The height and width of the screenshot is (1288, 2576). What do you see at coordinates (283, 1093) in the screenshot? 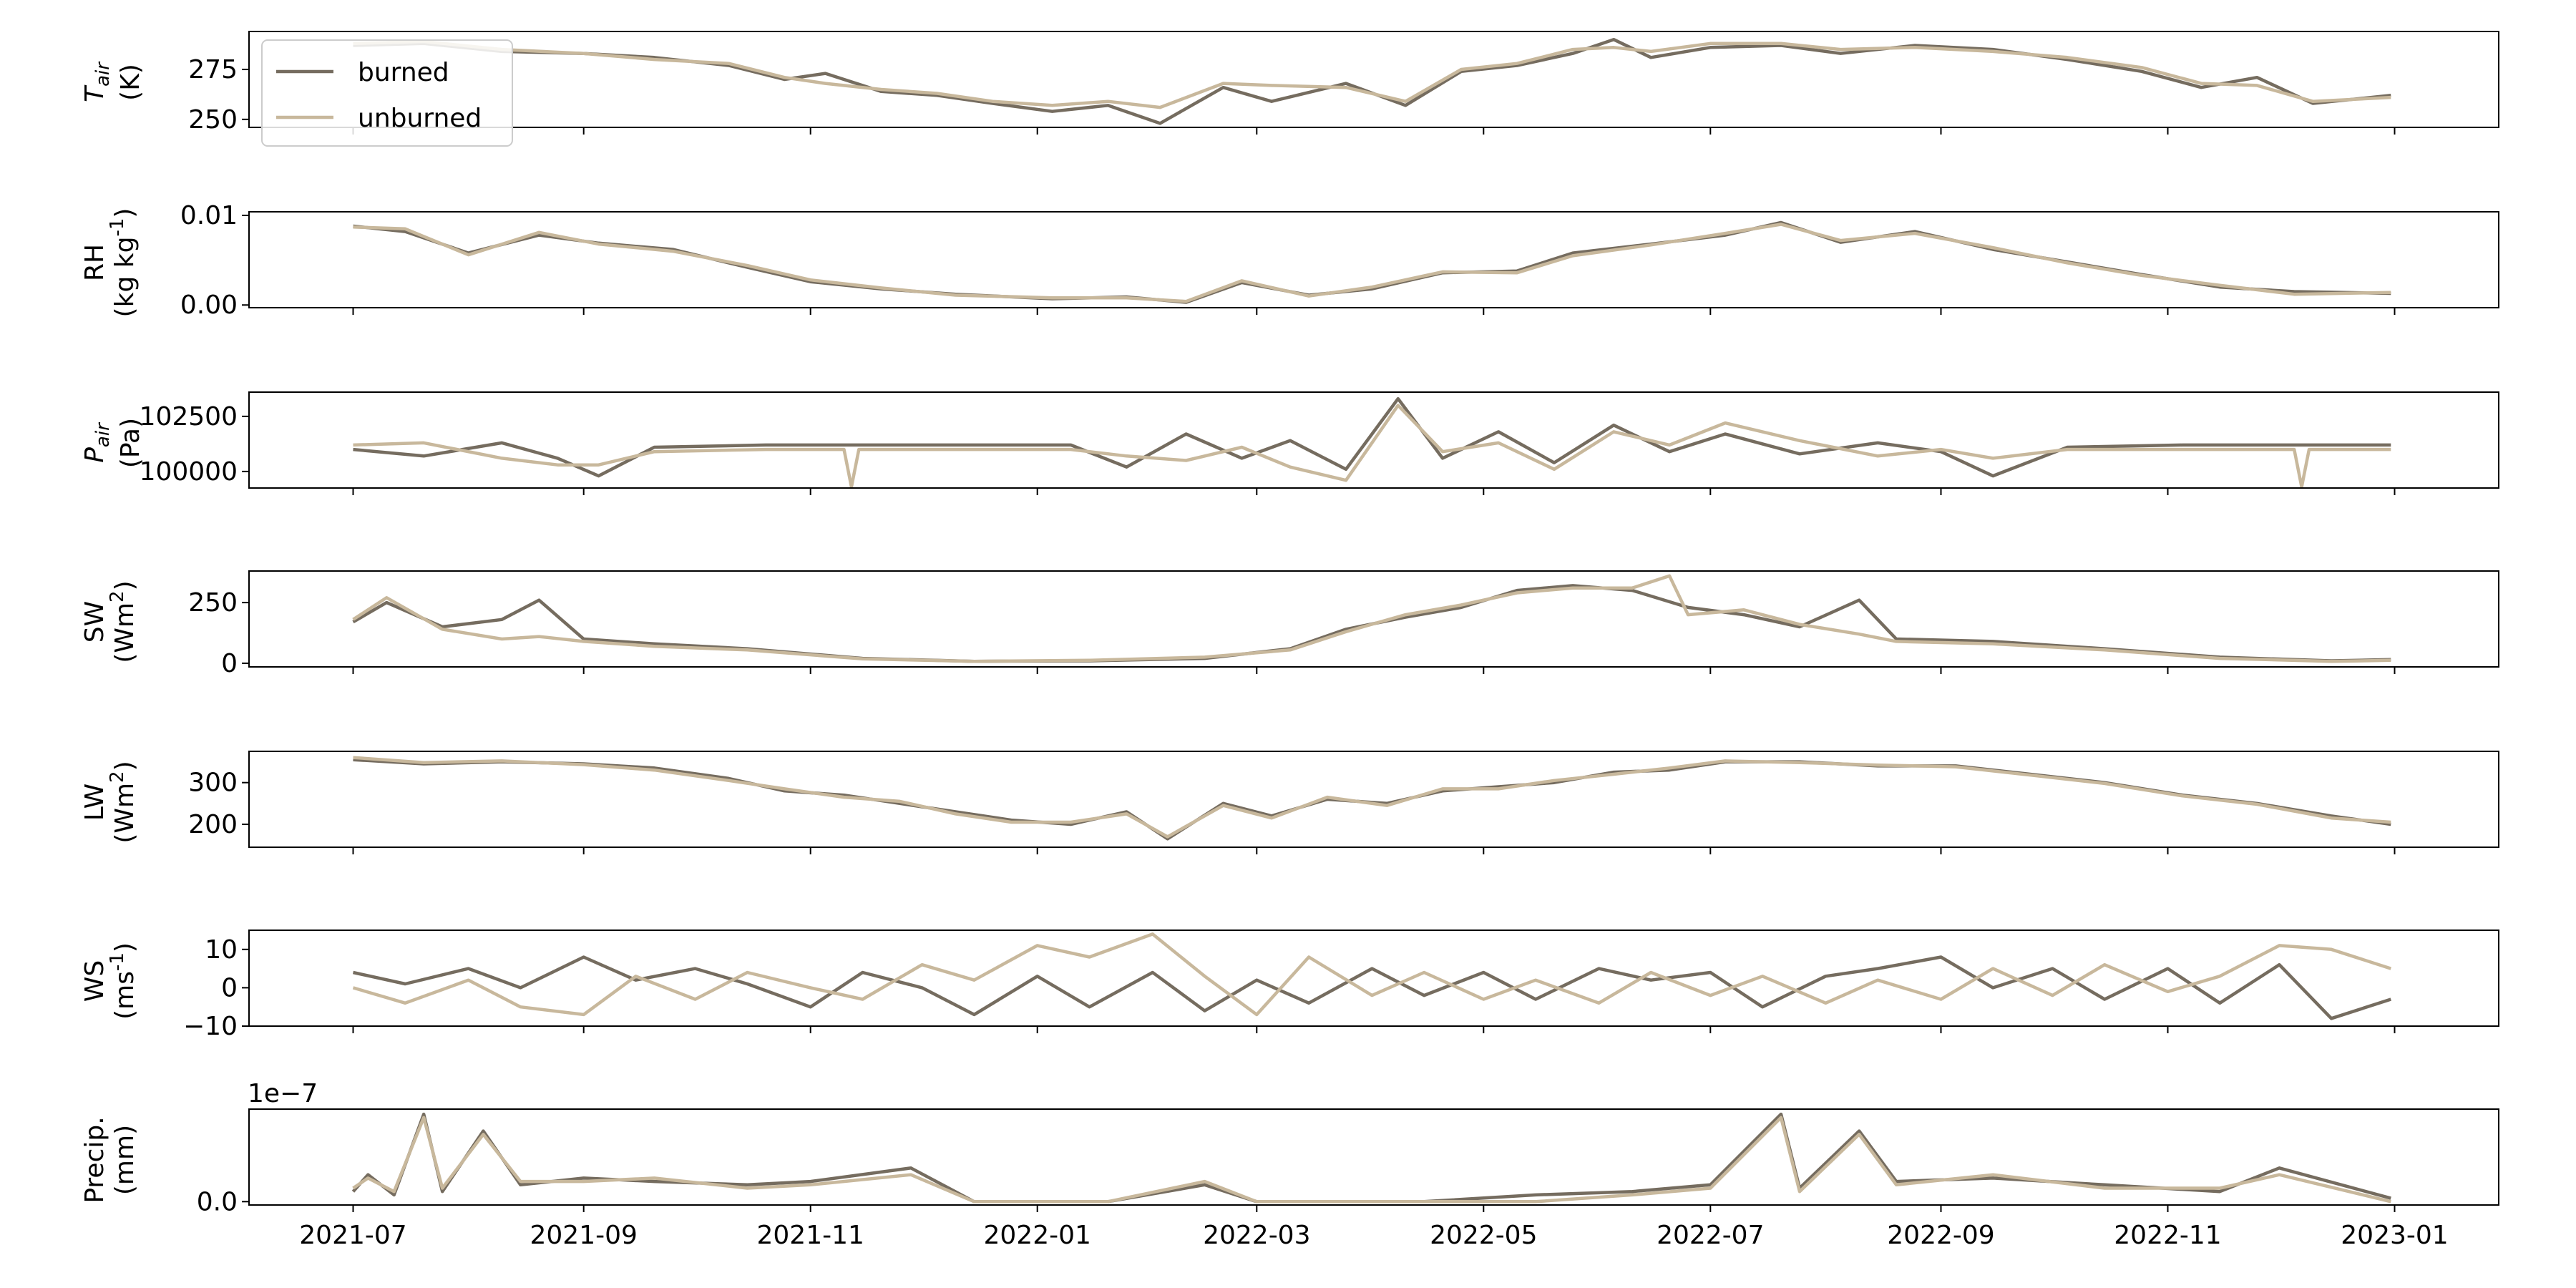
I see `panel-6-offset-text: 1e−7` at bounding box center [283, 1093].